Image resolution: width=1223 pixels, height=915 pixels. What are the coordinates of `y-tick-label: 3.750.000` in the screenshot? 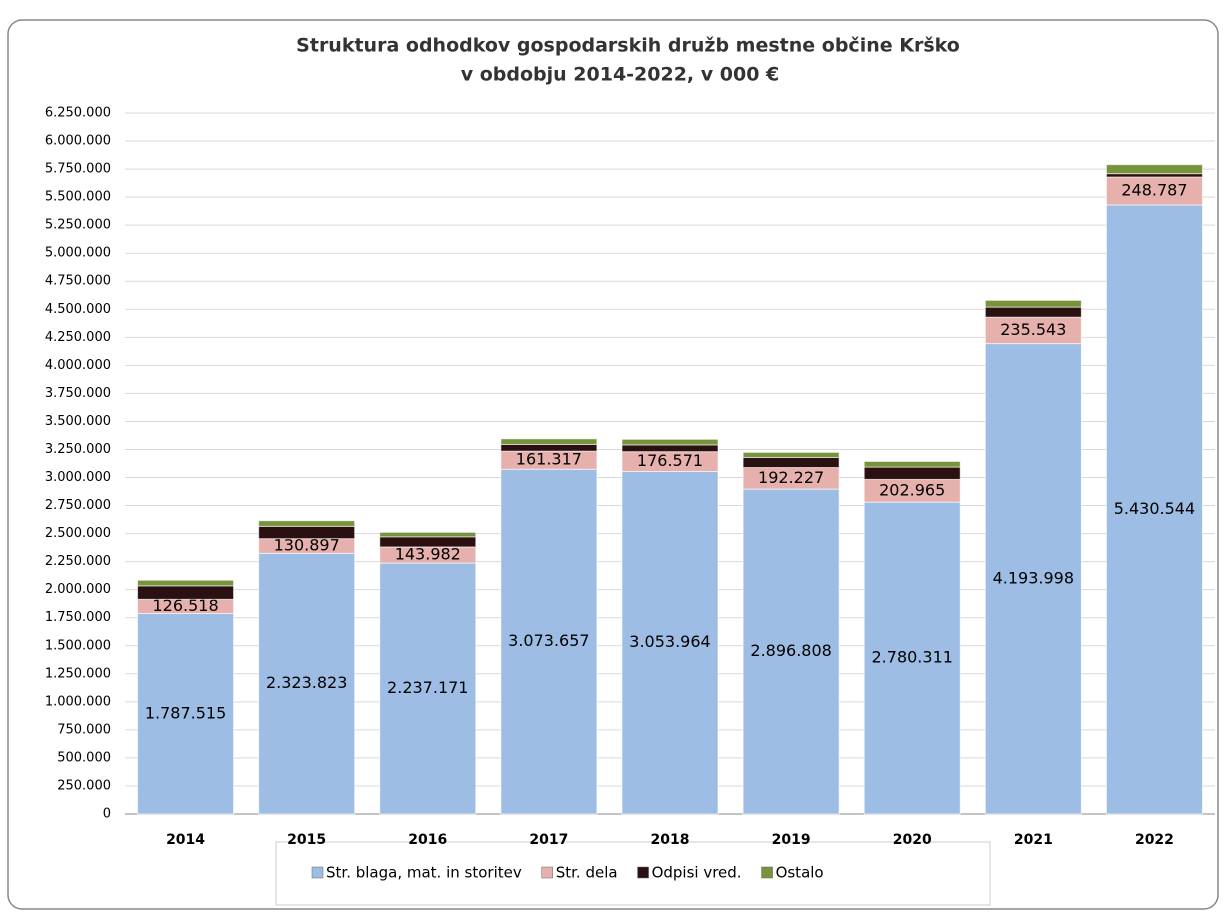 It's located at (78, 393).